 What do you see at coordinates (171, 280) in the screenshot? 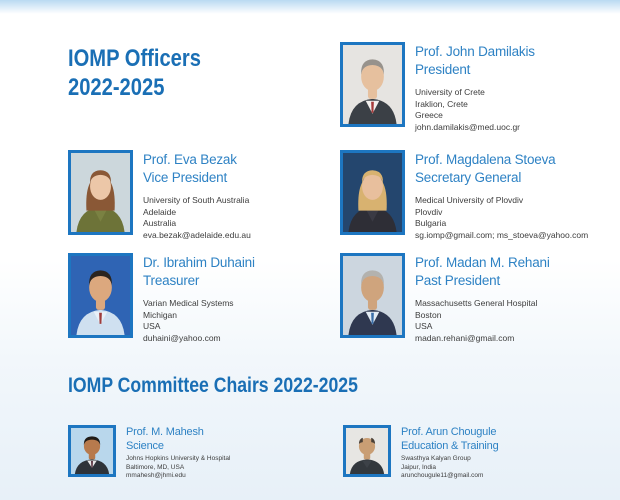
I see `person-role: Treasurer` at bounding box center [171, 280].